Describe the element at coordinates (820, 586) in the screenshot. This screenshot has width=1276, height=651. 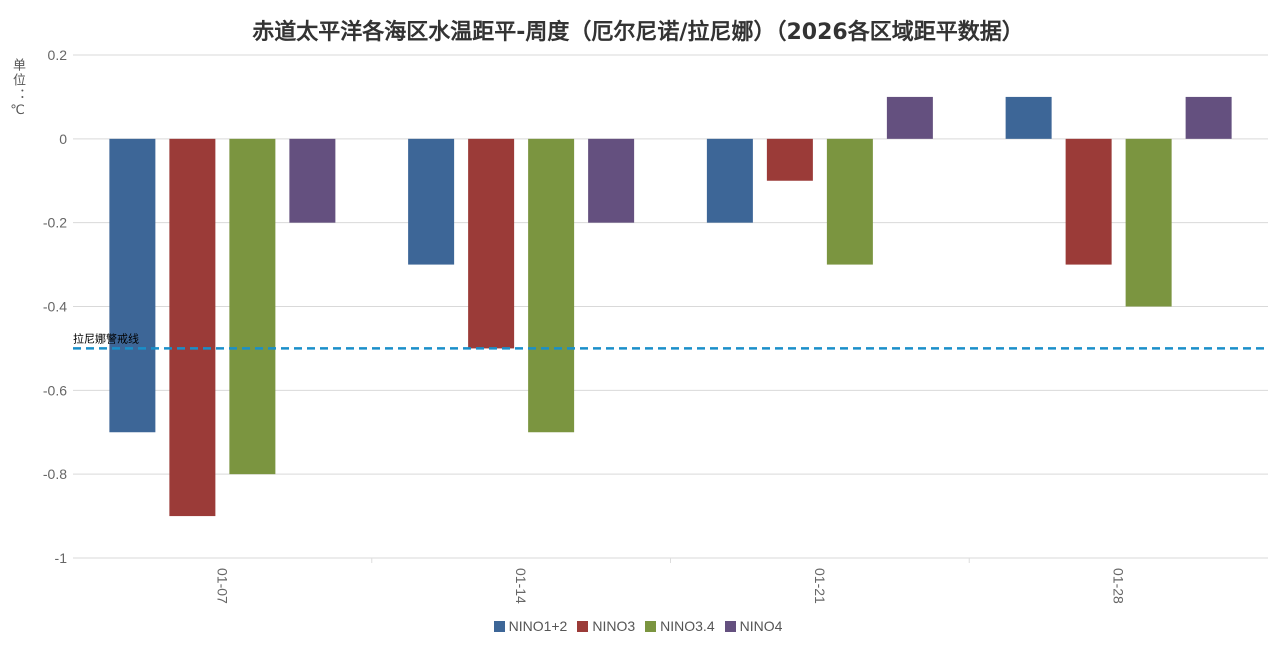
I see `x-tick-label: 01-21` at that location.